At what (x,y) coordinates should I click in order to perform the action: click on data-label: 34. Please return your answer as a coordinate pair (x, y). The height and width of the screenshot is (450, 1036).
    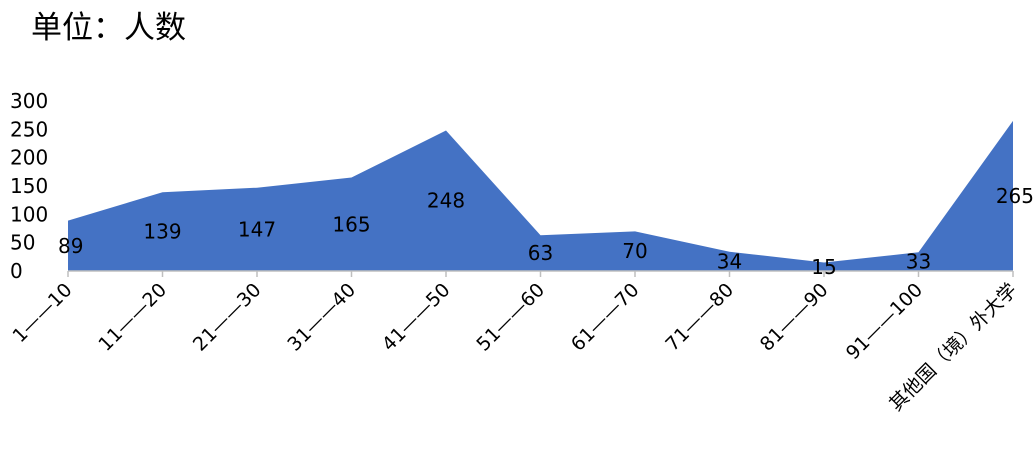
    Looking at the image, I should click on (729, 261).